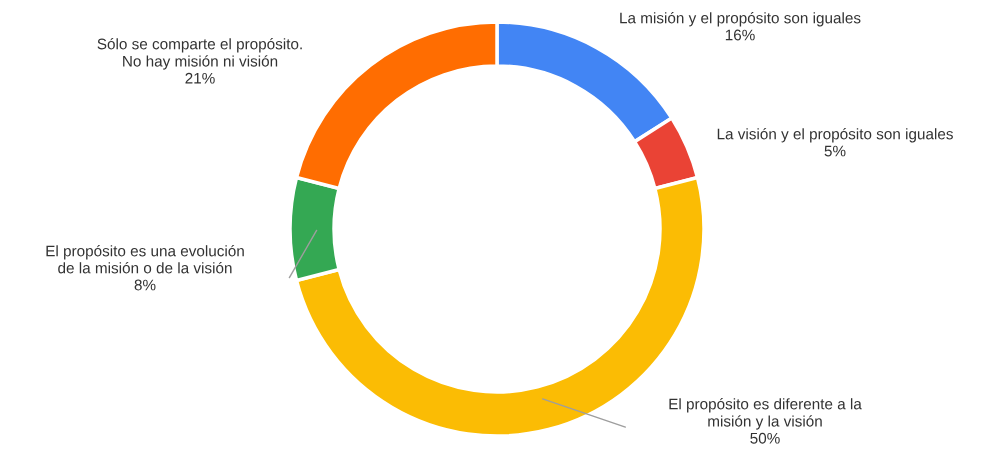  Describe the element at coordinates (200, 78) in the screenshot. I see `data-label: 21%` at that location.